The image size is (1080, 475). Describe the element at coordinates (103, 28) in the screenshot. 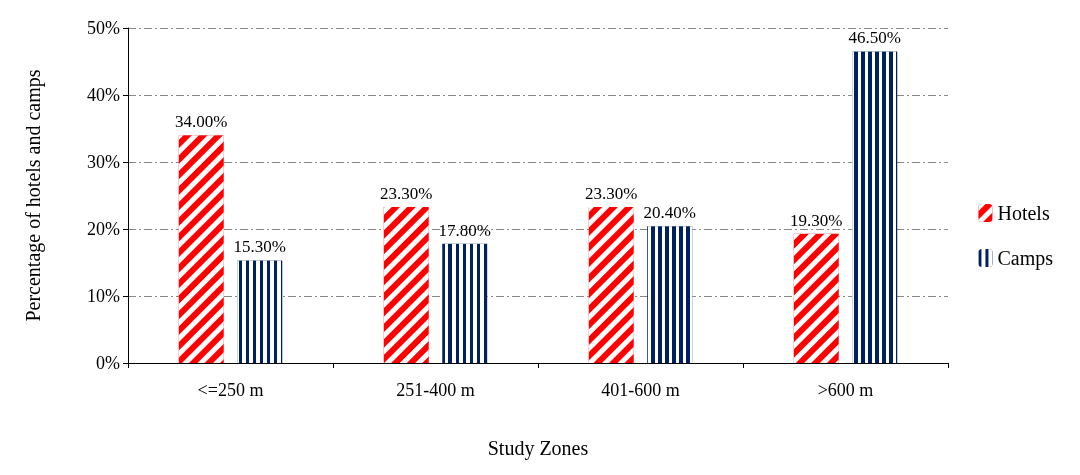

I see `y-tick-label: 50%` at that location.